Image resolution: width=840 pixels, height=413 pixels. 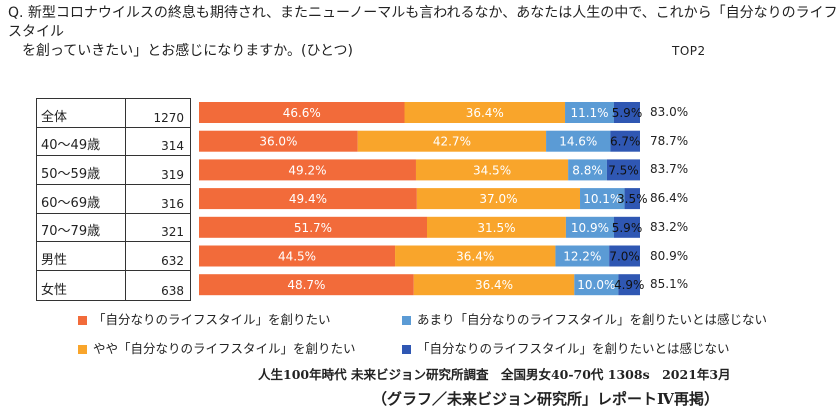 I want to click on row-label-cell: 男性 632, so click(x=113, y=257).